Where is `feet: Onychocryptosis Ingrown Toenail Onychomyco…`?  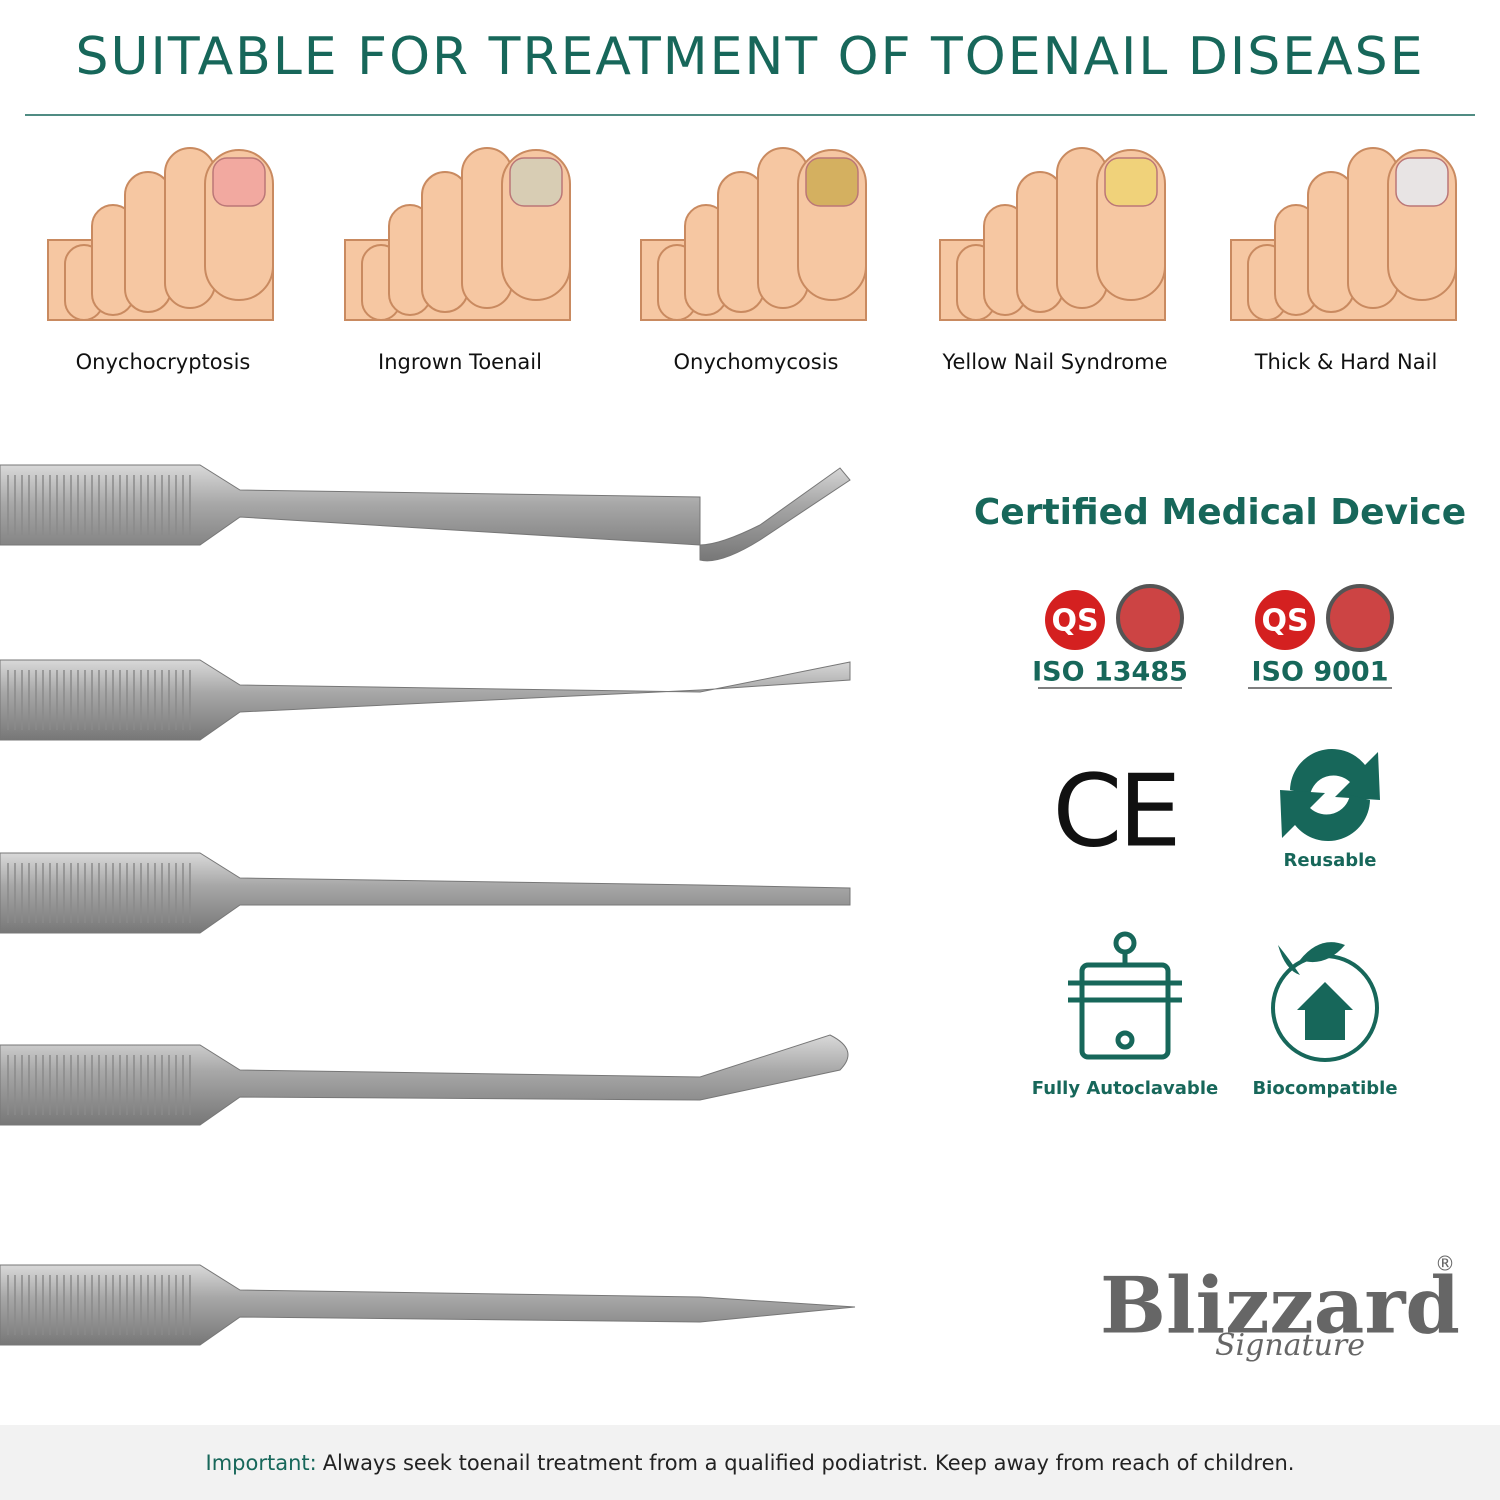
feet: Onychocryptosis Ingrown Toenail Onychomyco… is located at coordinates (752, 260).